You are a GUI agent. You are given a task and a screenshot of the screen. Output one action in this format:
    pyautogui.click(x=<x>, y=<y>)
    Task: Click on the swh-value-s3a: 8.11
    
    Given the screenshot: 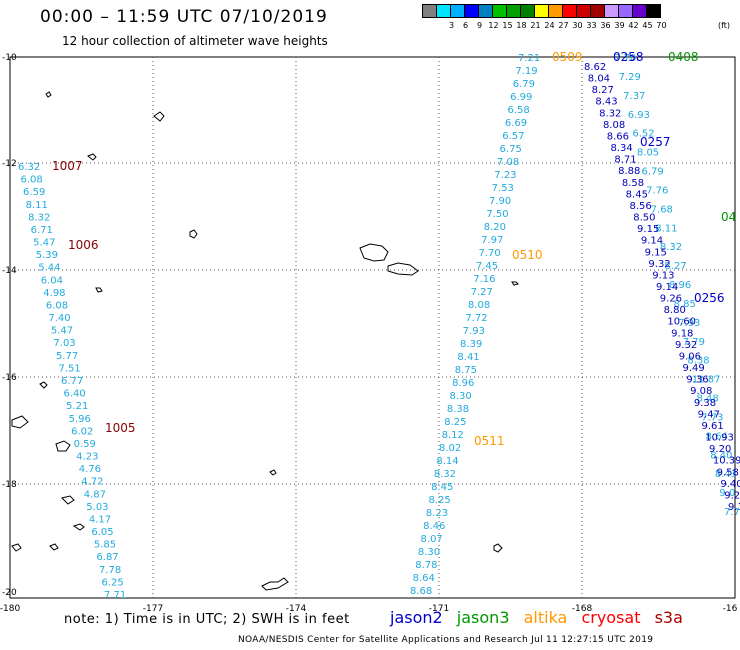 What is the action you would take?
    pyautogui.click(x=37, y=205)
    